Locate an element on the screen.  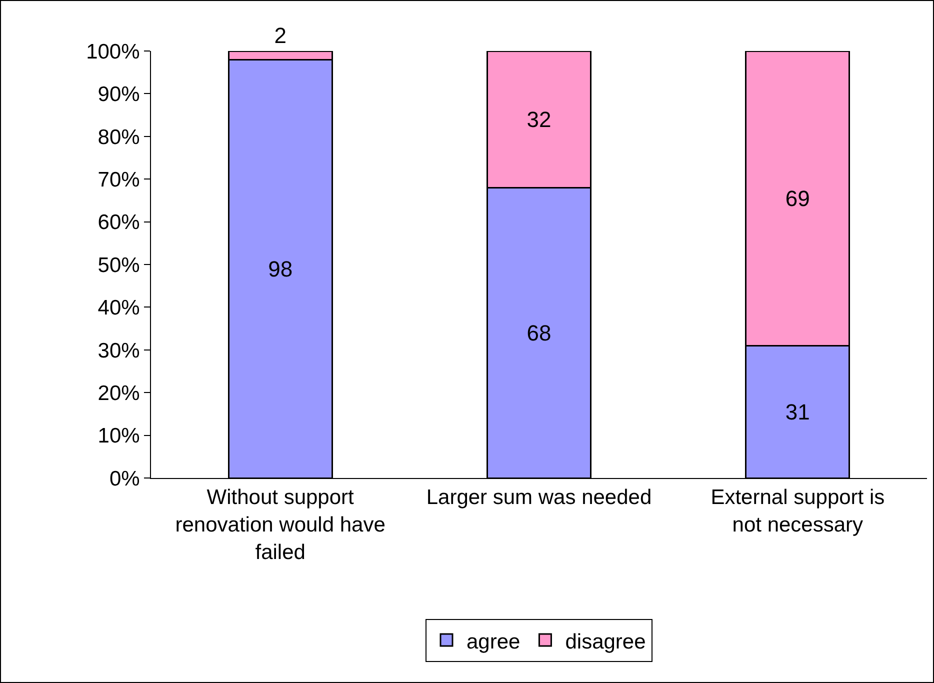
y-tick-label: 80% is located at coordinates (119, 137).